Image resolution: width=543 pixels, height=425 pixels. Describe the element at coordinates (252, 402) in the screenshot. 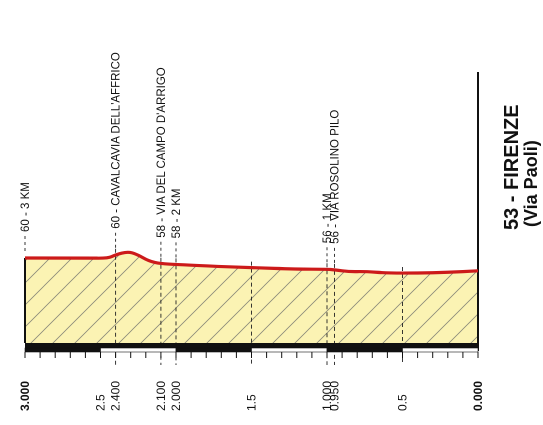

I see `tick-label: 1.5` at that location.